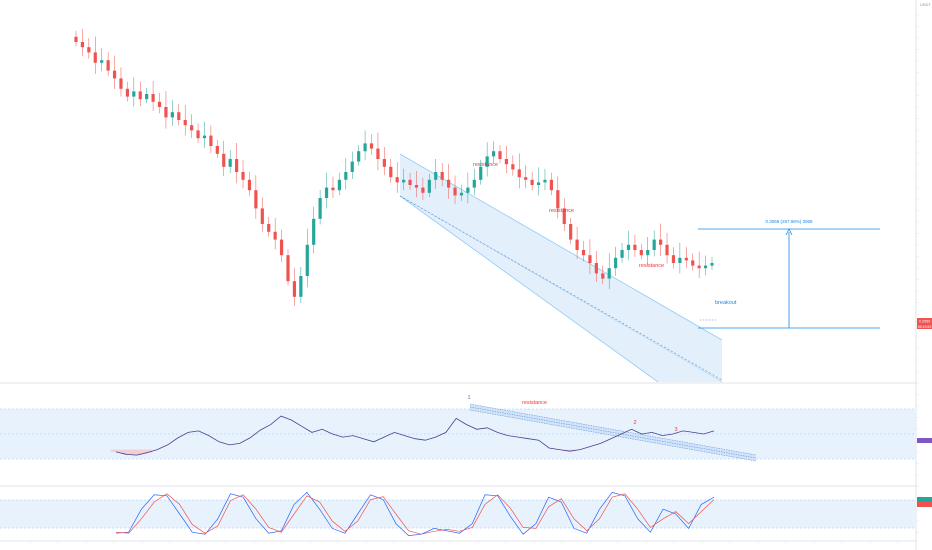 The width and height of the screenshot is (932, 550). I want to click on stoch-k-tag, so click(924, 499).